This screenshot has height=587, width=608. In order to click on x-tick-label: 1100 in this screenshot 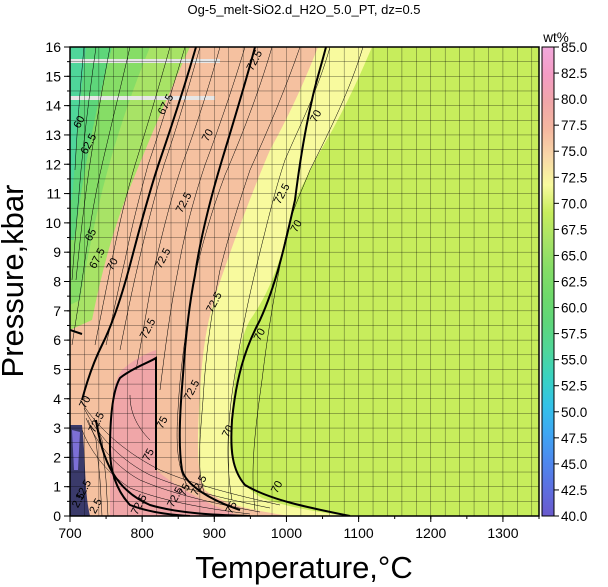, I will do `click(359, 533)`.